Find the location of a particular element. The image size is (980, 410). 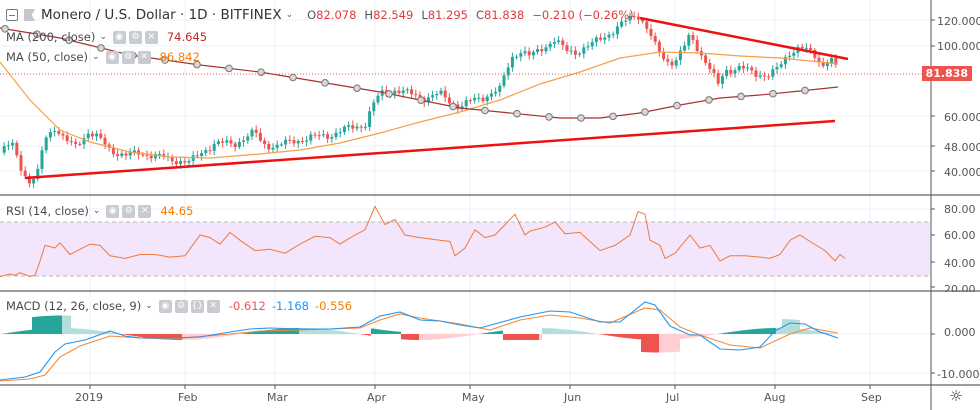

macd-signal-value: -0.556 is located at coordinates (333, 306).